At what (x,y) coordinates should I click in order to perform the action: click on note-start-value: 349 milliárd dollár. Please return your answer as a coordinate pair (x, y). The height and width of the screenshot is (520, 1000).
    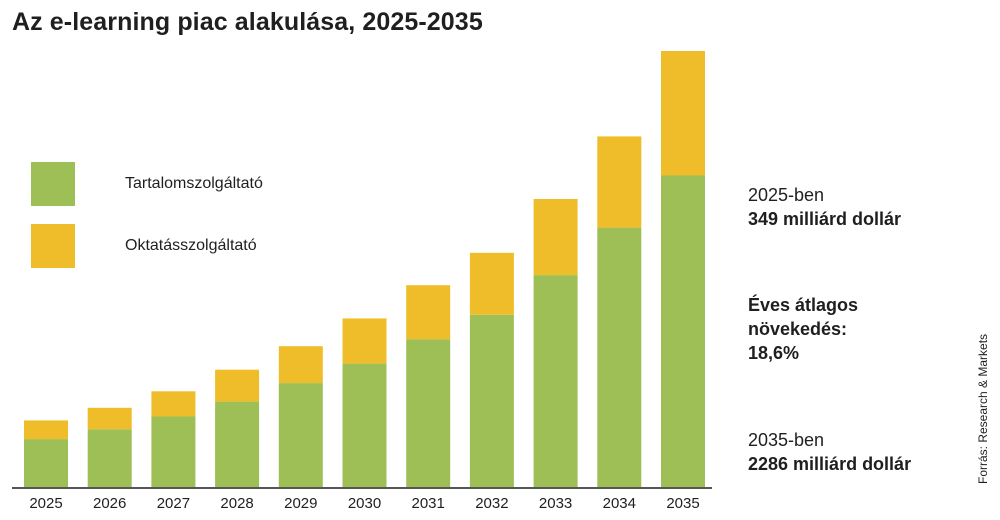
    Looking at the image, I should click on (825, 219).